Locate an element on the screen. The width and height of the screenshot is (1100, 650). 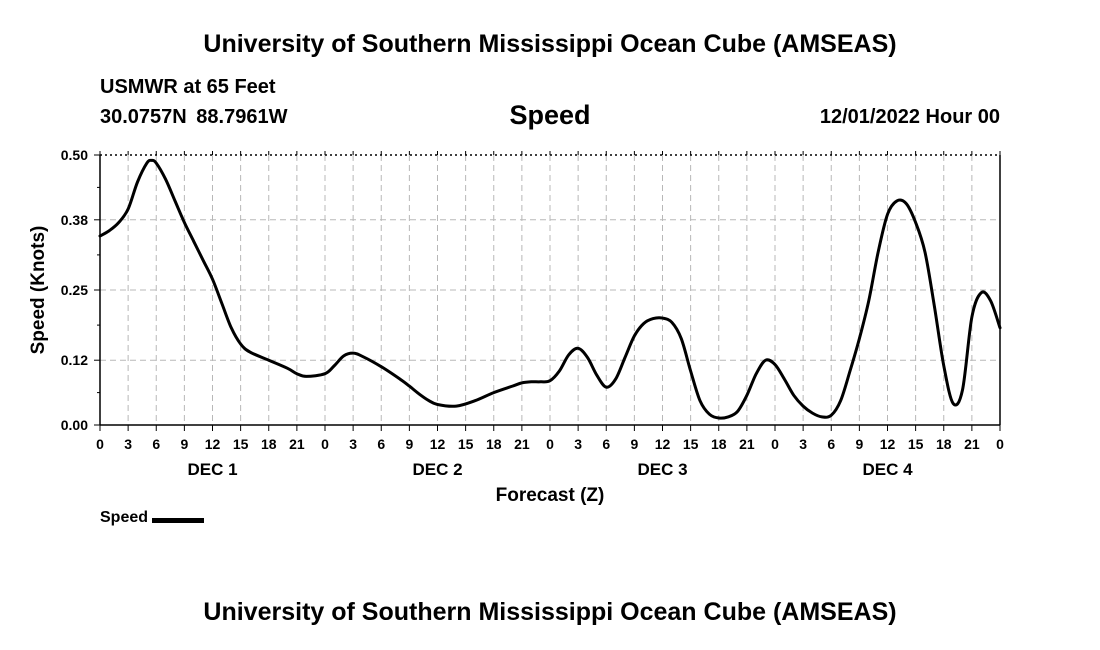
x-axis-title: Forecast (Z) is located at coordinates (550, 495).